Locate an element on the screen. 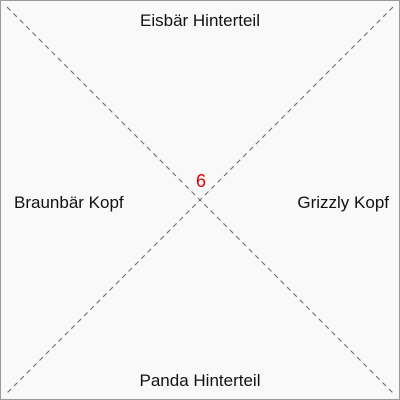  edge-label-right: Grizzly Kopf is located at coordinates (343, 202).